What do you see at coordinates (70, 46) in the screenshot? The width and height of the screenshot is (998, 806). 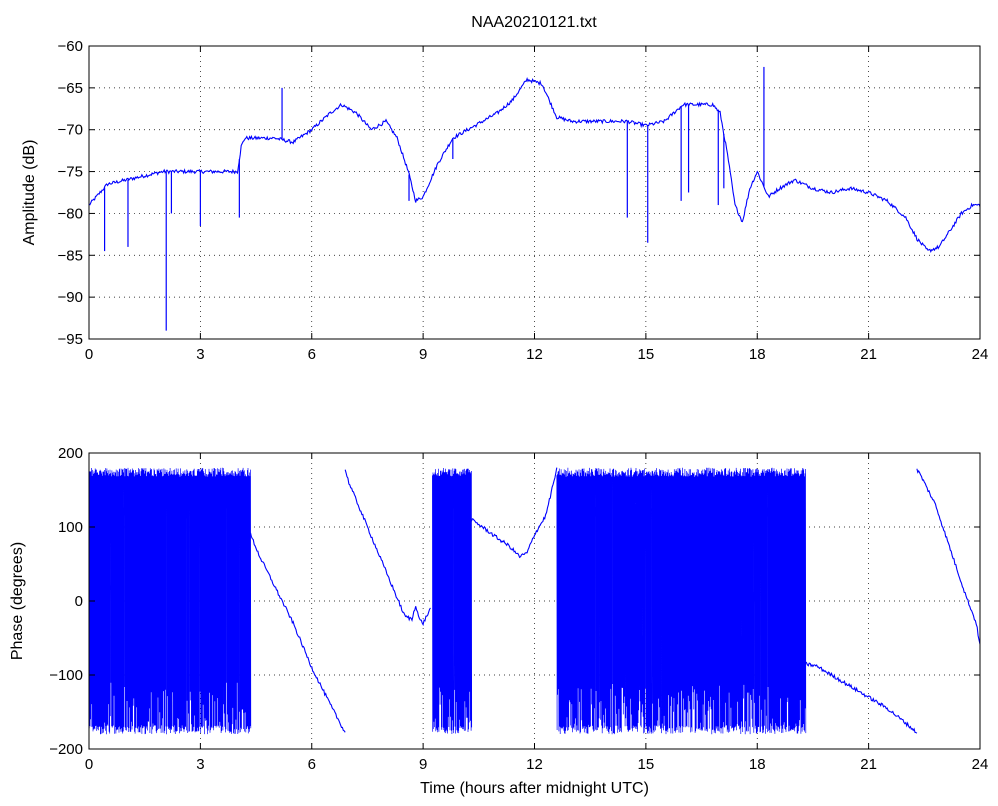 I see `y-tick-label: −60` at bounding box center [70, 46].